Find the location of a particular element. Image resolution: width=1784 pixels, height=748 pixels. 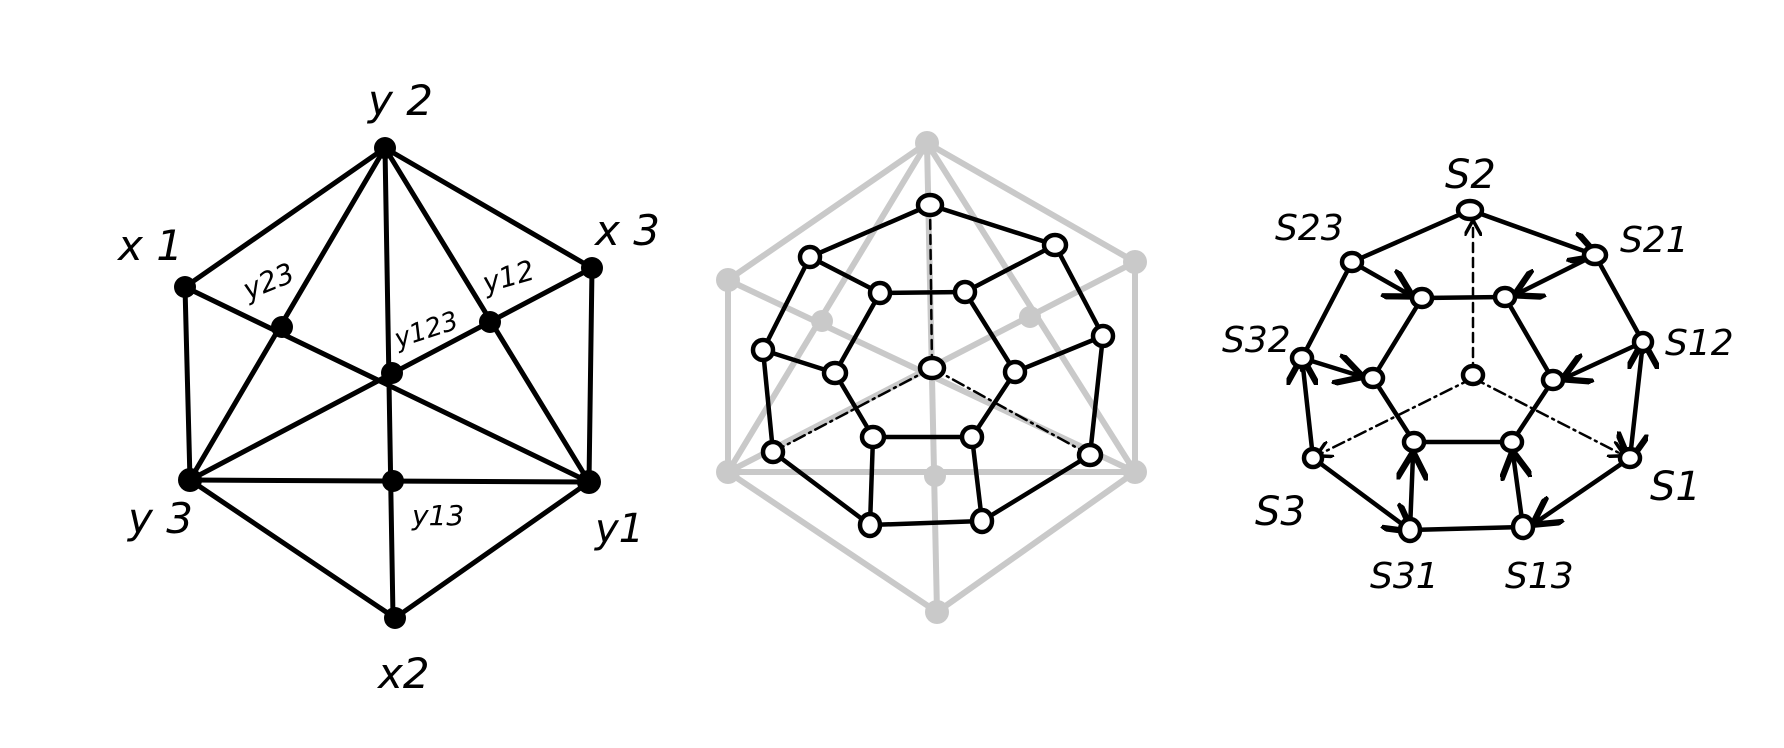

label-y1: y1 is located at coordinates (619, 529).